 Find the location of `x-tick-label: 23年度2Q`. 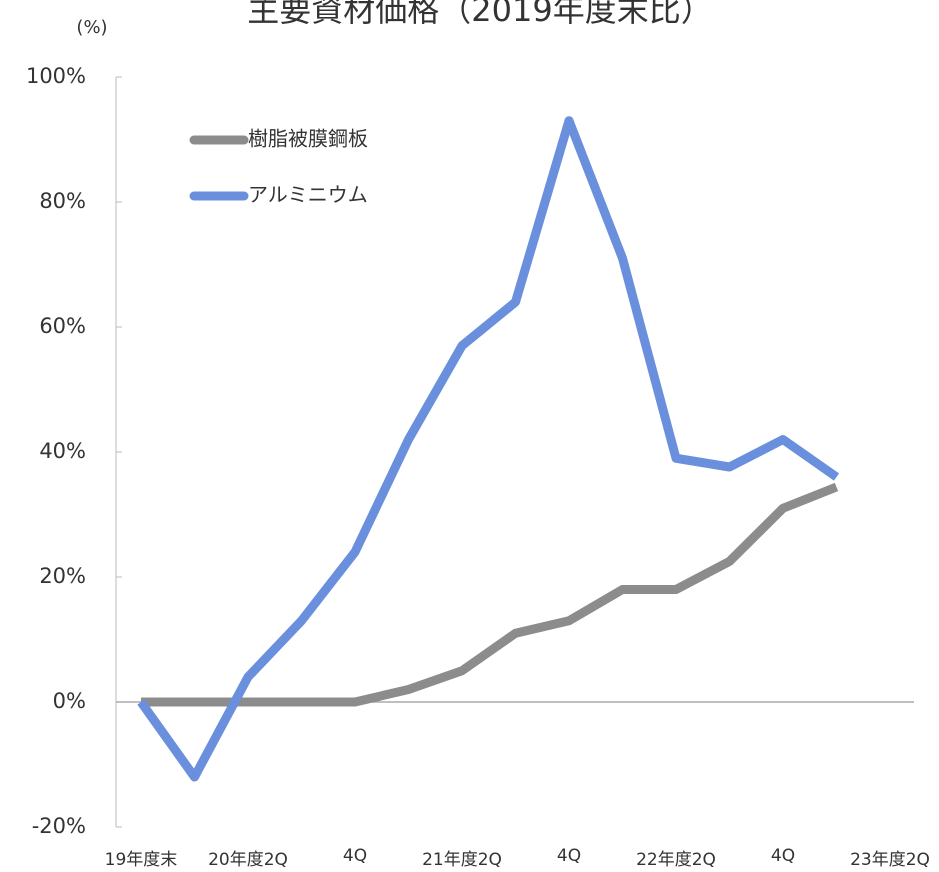

x-tick-label: 23年度2Q is located at coordinates (890, 860).